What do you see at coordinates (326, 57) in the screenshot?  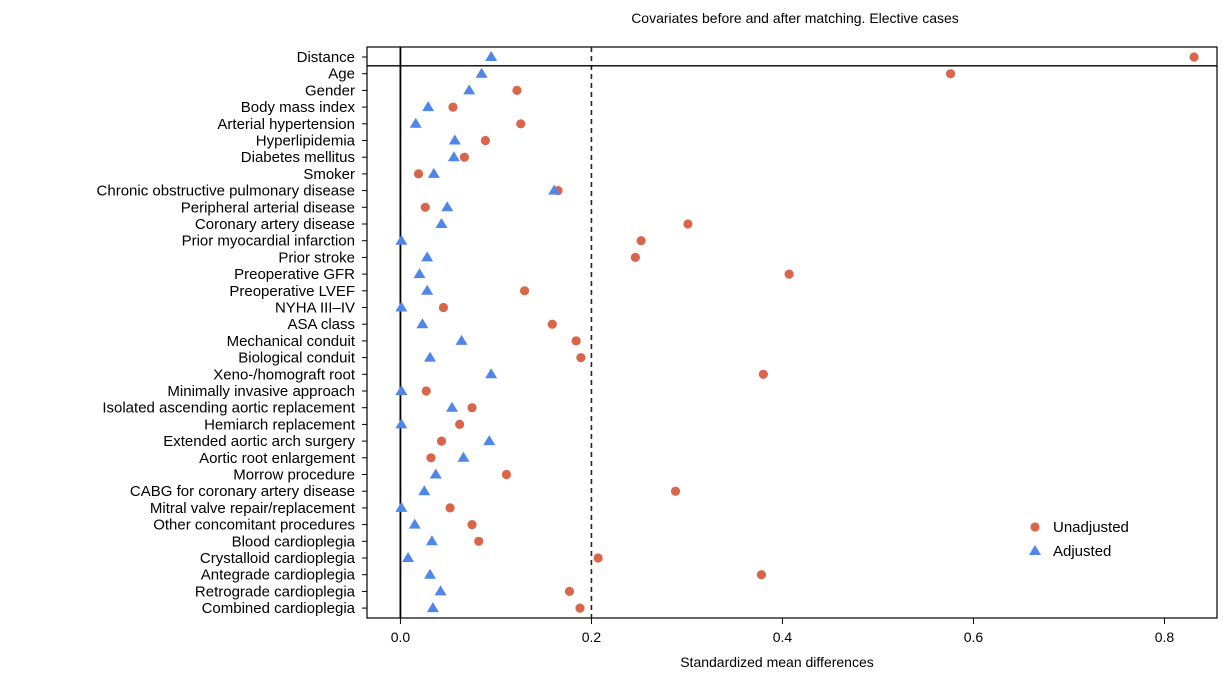 I see `y-tick-label: Distance` at bounding box center [326, 57].